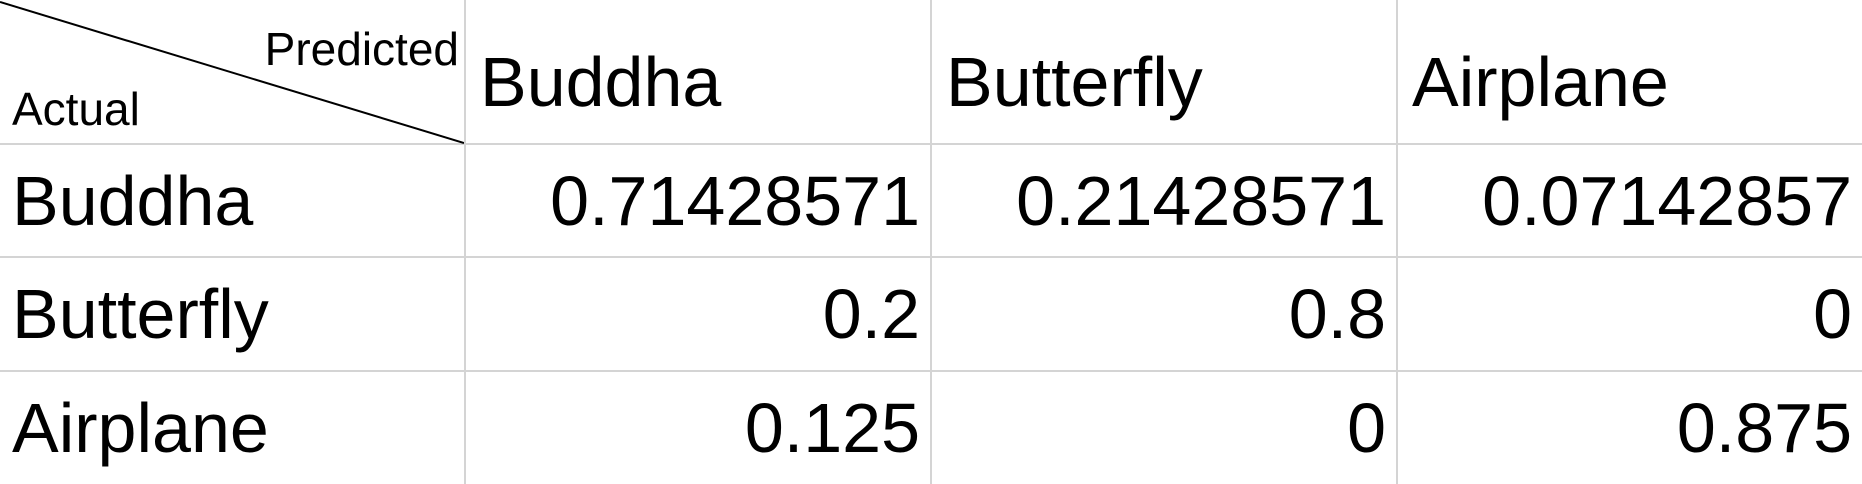  What do you see at coordinates (133, 200) in the screenshot?
I see `row-header: Buddha` at bounding box center [133, 200].